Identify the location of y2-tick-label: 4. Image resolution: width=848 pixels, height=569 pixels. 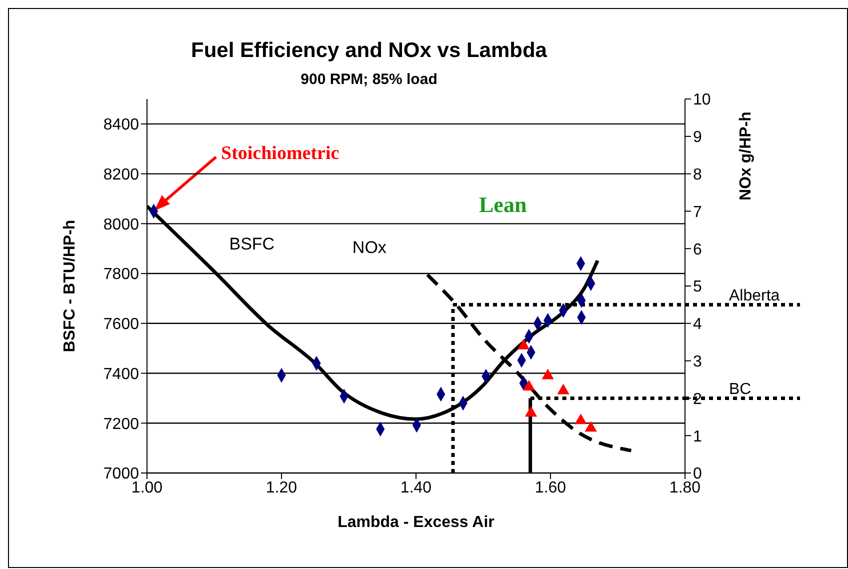
(697, 325).